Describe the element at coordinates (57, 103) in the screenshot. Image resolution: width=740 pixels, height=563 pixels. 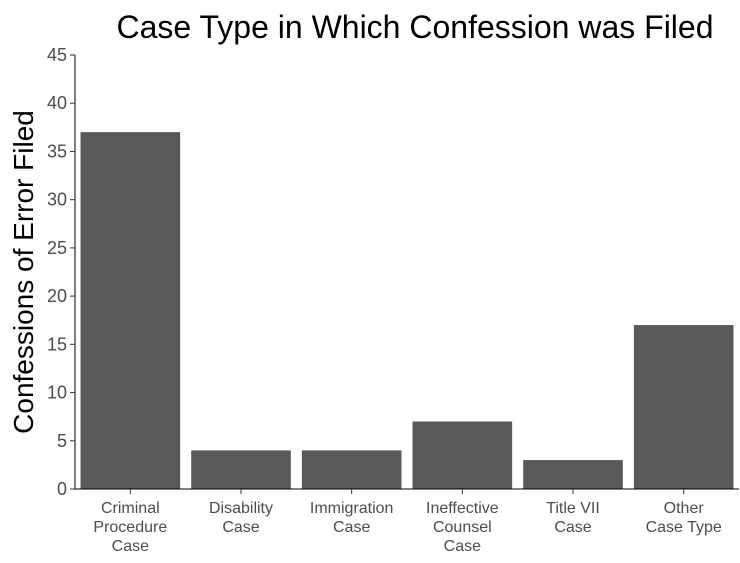
I see `y-tick-label-8: 40` at that location.